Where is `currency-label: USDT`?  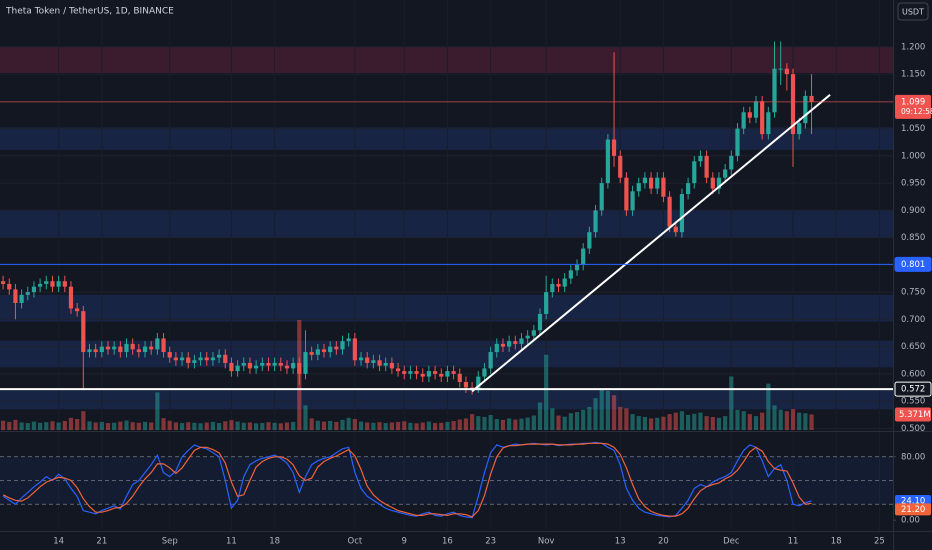 currency-label: USDT is located at coordinates (913, 12).